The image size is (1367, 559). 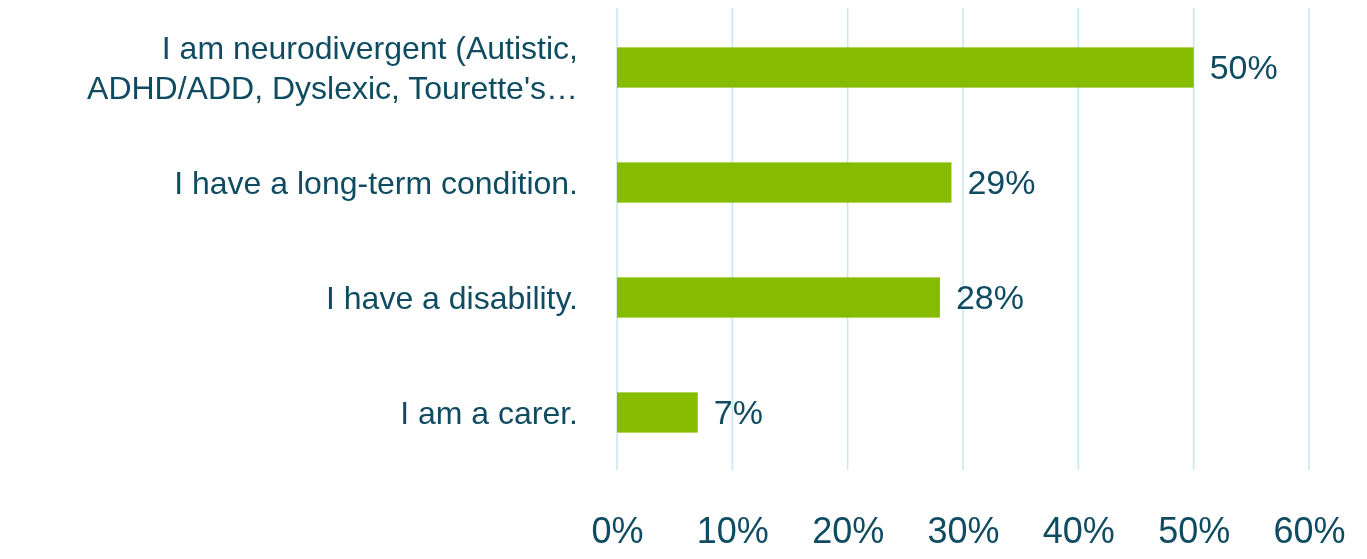 I want to click on x-tick-label: 0%, so click(x=617, y=530).